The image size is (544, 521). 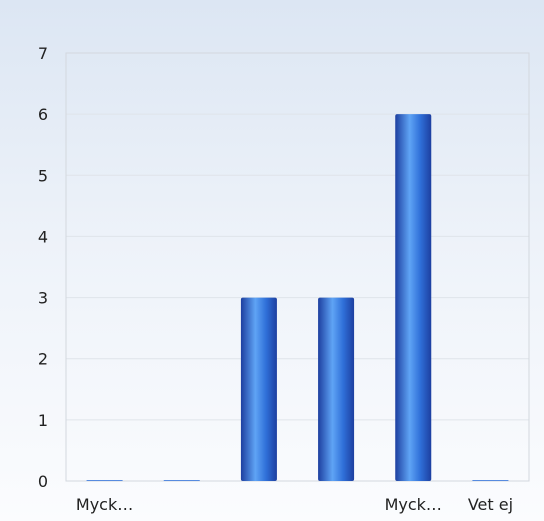 What do you see at coordinates (490, 504) in the screenshot?
I see `x-tick-label: Vet ej` at bounding box center [490, 504].